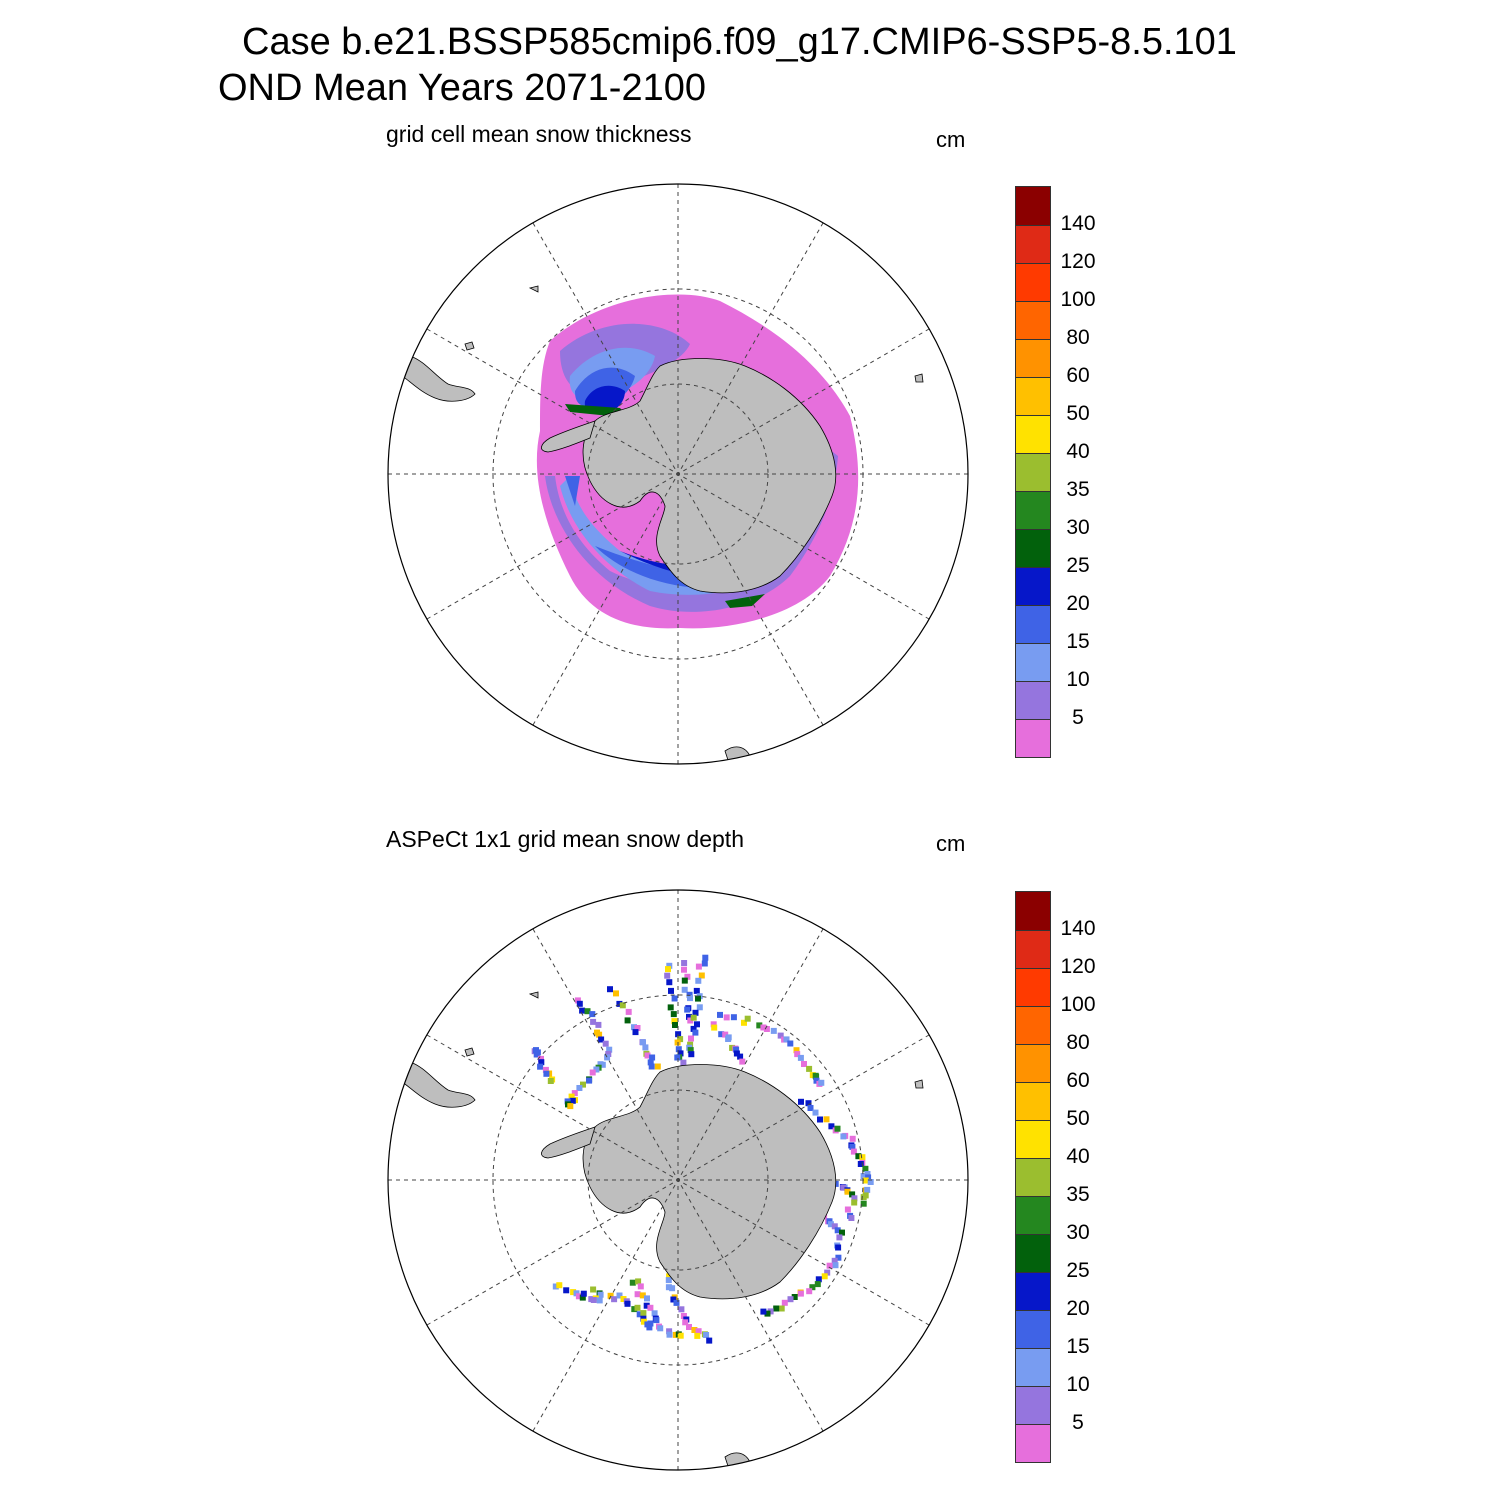  I want to click on colorbar-tick-label: 80, so click(1078, 337).